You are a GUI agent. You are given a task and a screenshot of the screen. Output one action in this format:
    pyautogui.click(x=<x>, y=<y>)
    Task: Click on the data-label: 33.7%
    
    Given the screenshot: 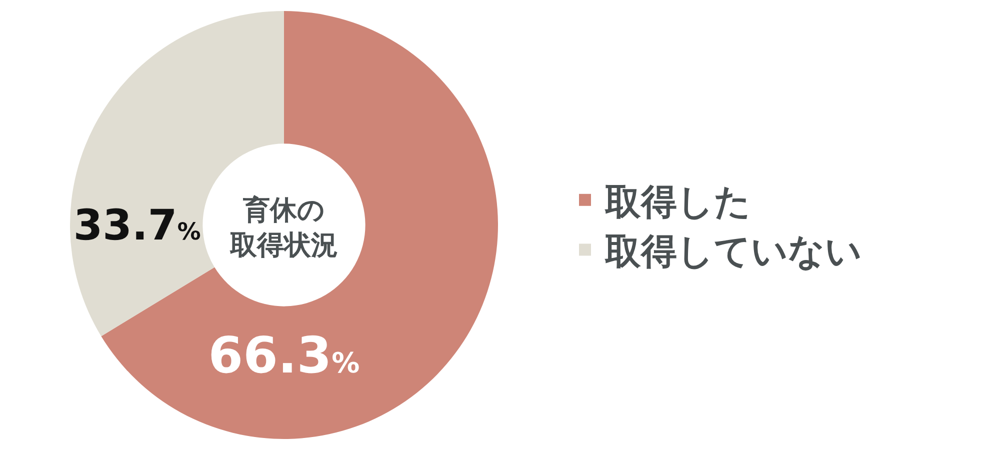 What is the action you would take?
    pyautogui.click(x=137, y=225)
    